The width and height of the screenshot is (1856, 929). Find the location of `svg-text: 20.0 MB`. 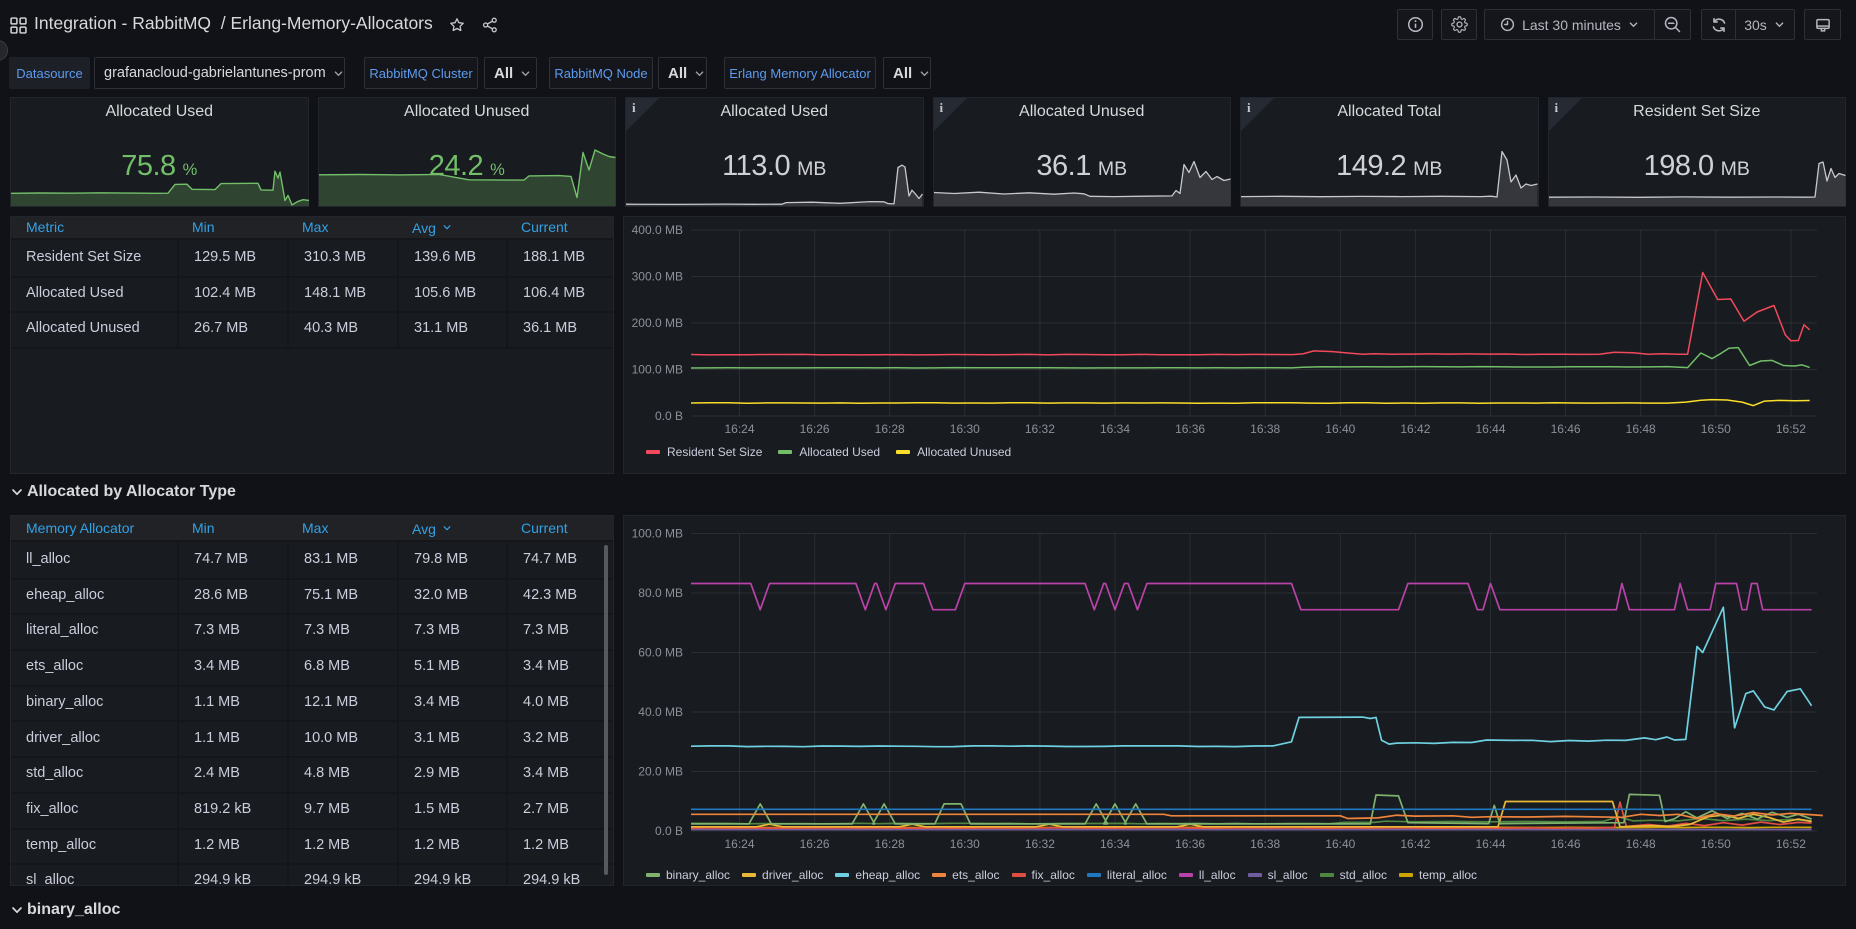

svg-text: 20.0 MB is located at coordinates (660, 772).